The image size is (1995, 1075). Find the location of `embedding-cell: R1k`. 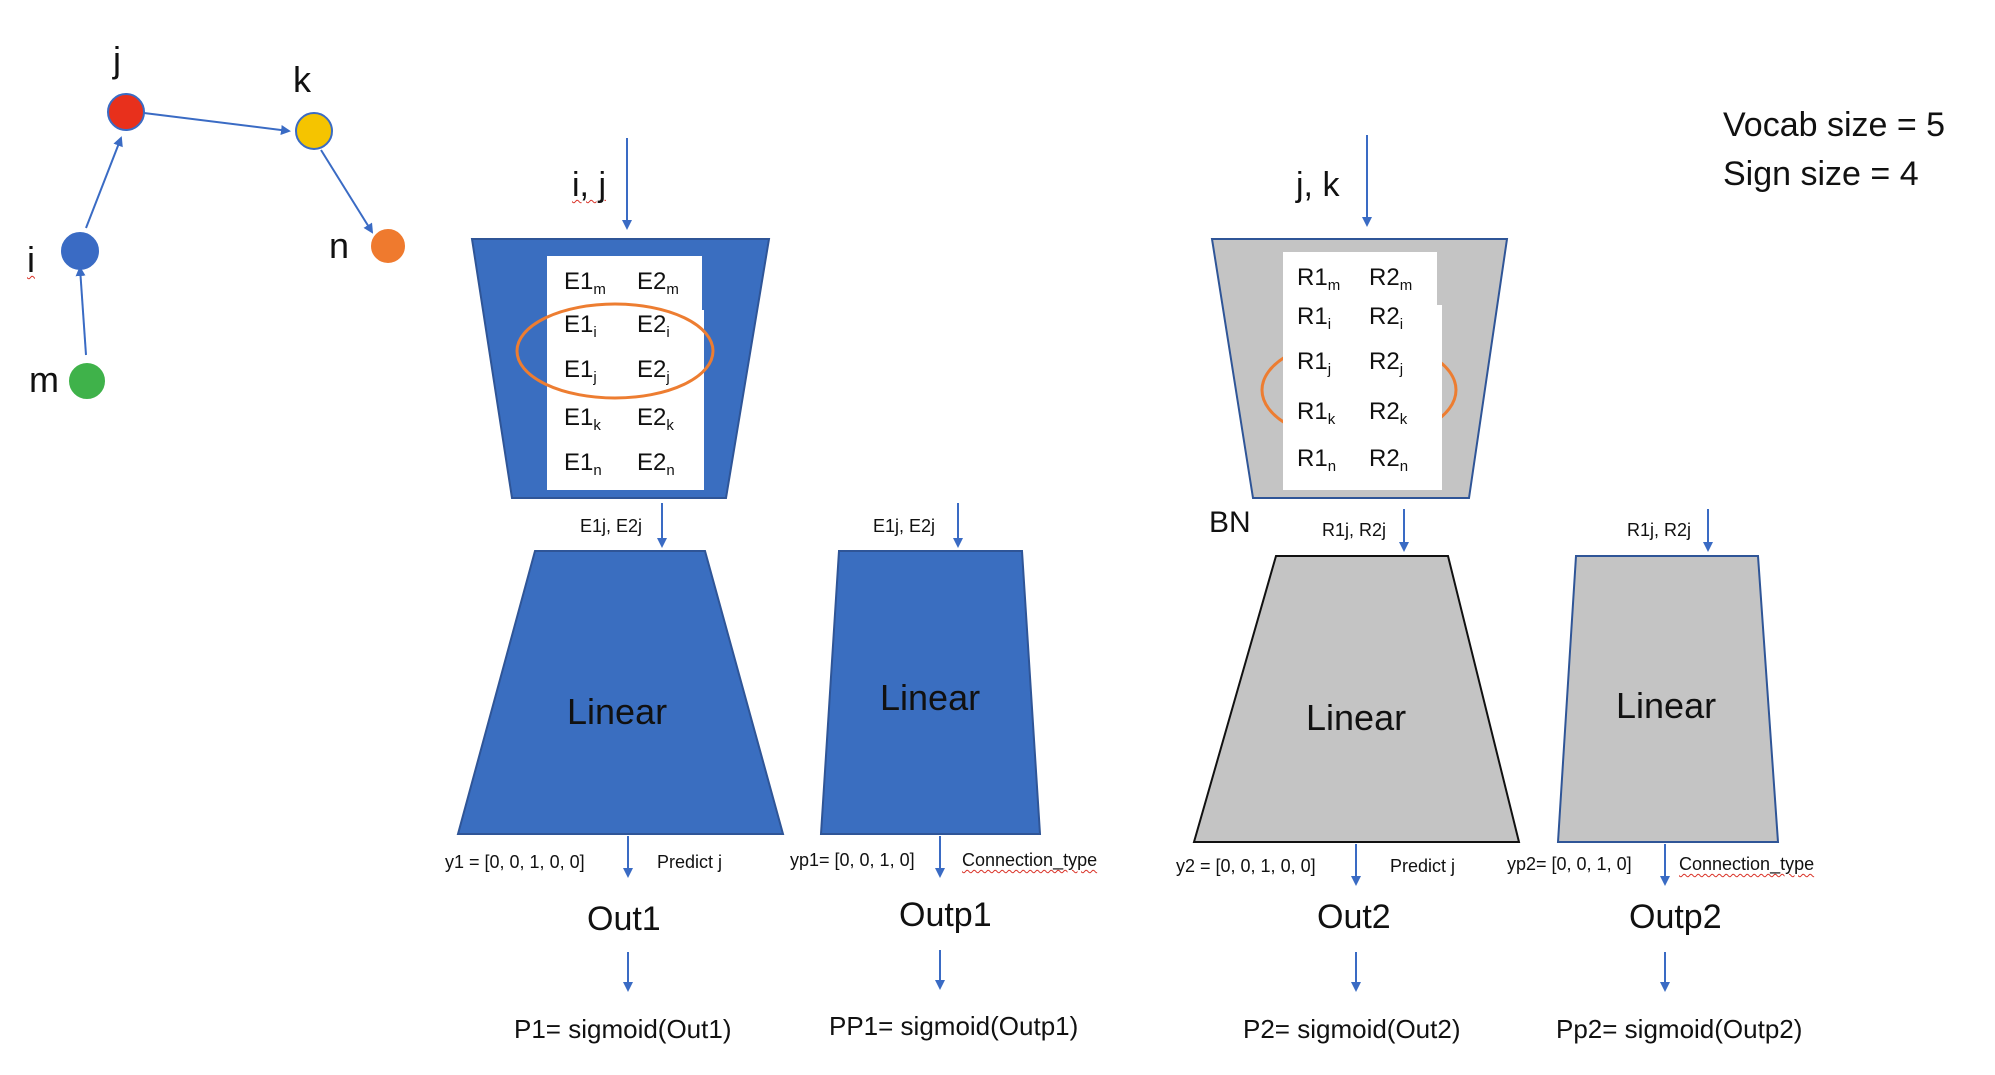

embedding-cell: R1k is located at coordinates (1316, 413).